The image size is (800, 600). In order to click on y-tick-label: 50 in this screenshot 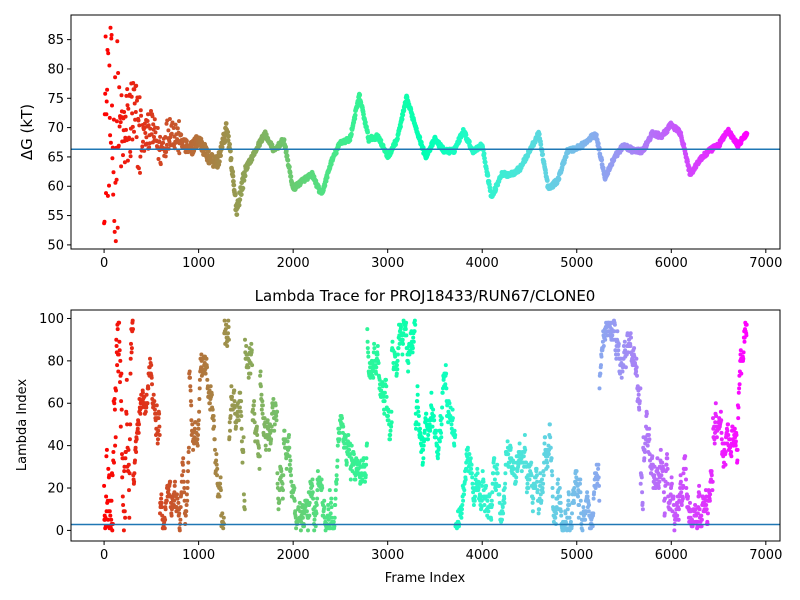, I will do `click(55, 245)`.